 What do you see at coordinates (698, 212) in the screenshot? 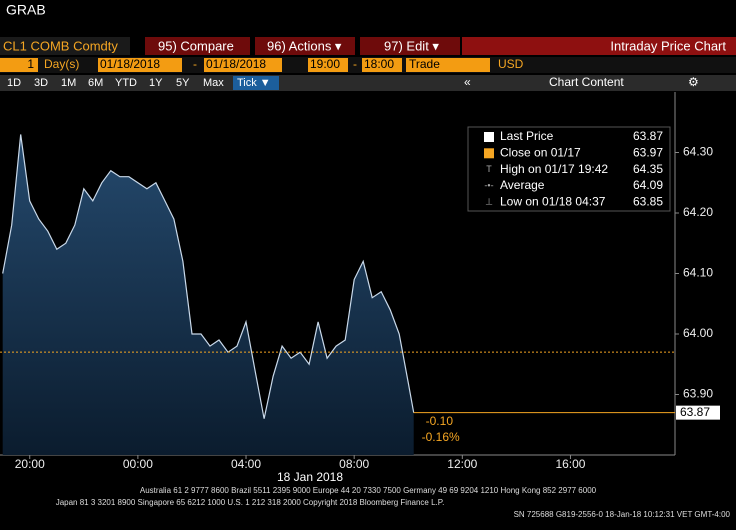
I see `y-tick-label: 64.20` at bounding box center [698, 212].